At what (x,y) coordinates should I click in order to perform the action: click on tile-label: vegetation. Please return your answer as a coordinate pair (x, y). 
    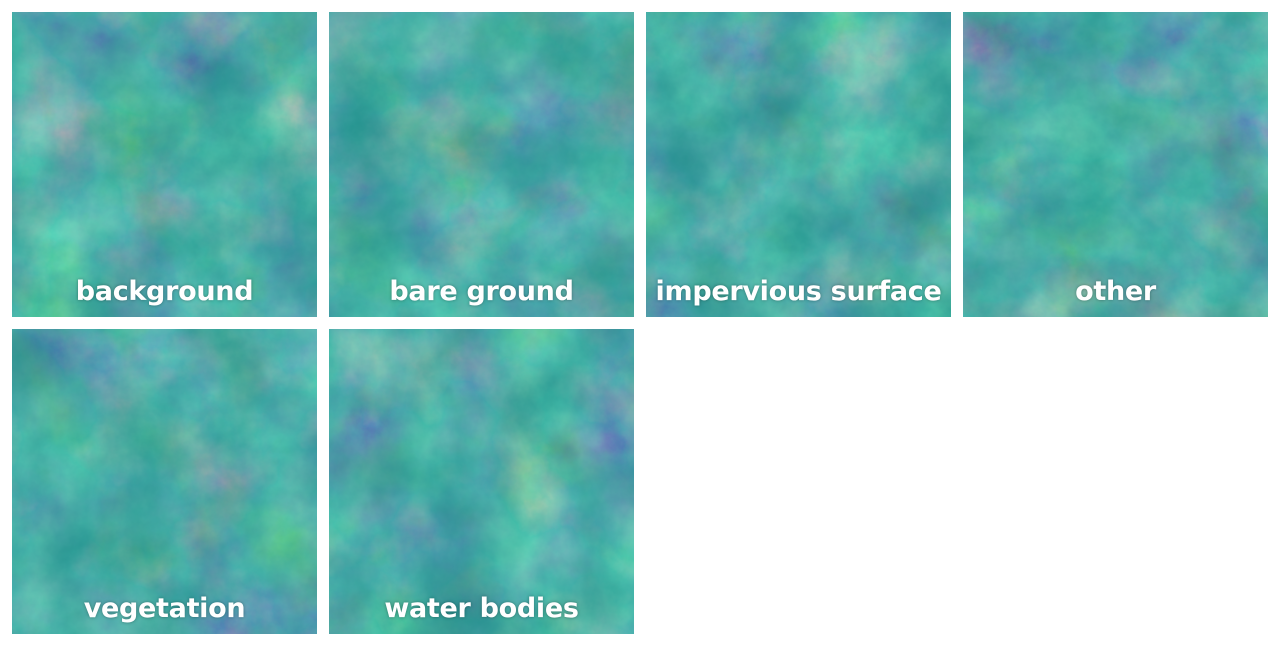
    Looking at the image, I should click on (164, 608).